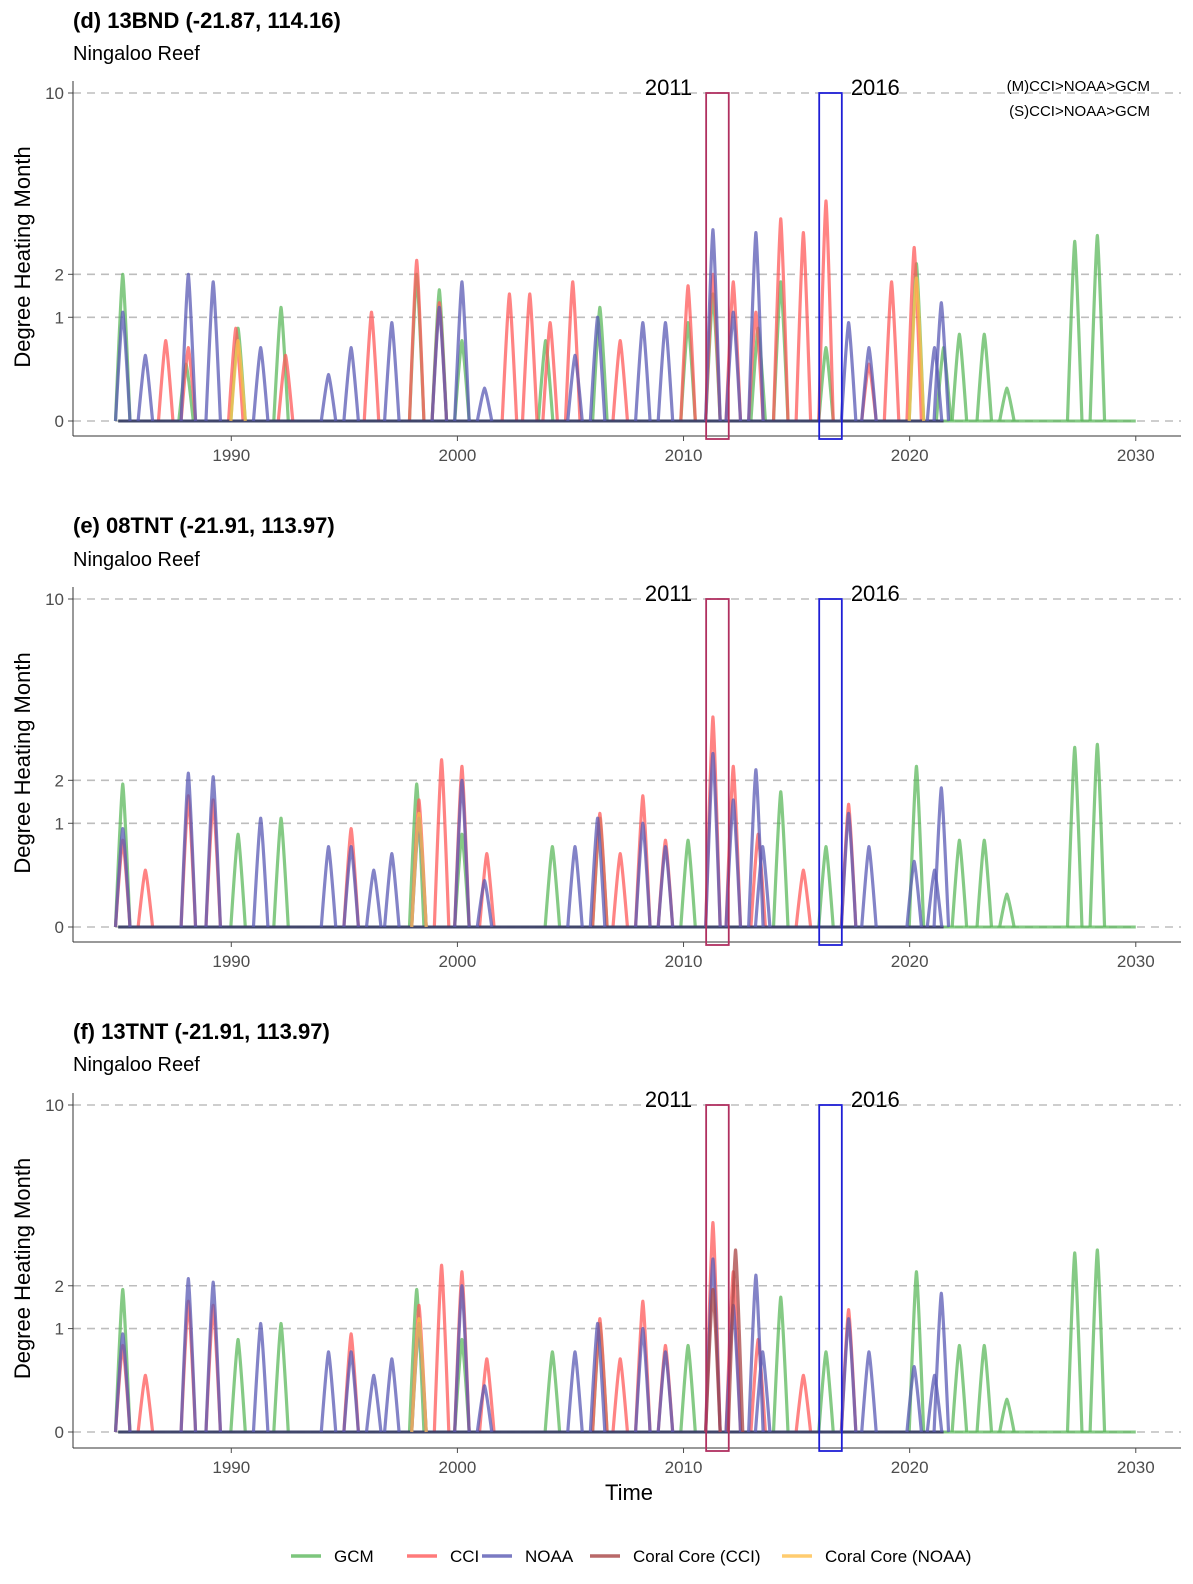 The width and height of the screenshot is (1193, 1584). What do you see at coordinates (207, 20) in the screenshot?
I see `panel-title: (d) 13BND (-21.87, 114.16)` at bounding box center [207, 20].